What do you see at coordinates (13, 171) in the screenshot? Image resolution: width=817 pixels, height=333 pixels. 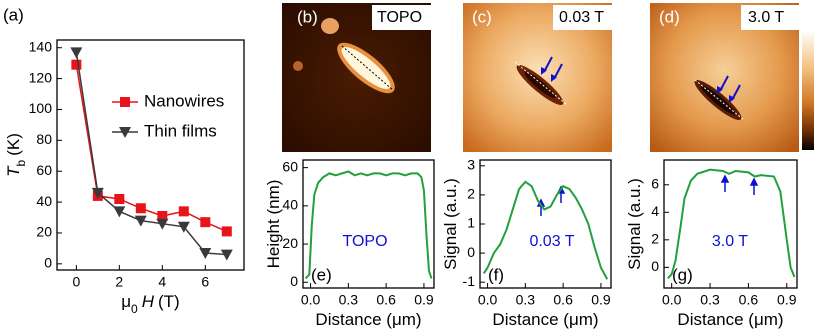 I see `y-axis-label-part: T` at bounding box center [13, 171].